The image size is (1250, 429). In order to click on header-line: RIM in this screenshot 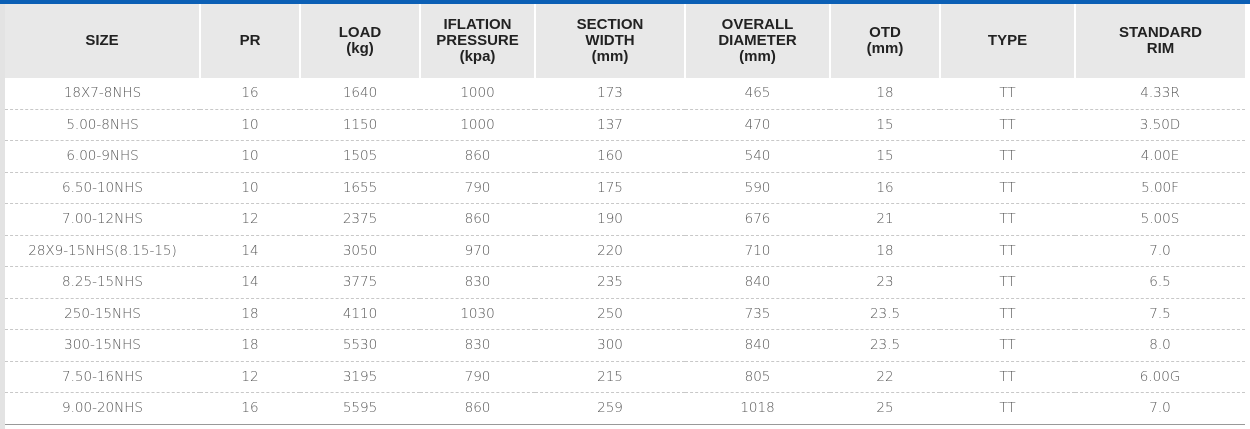, I will do `click(1160, 48)`.